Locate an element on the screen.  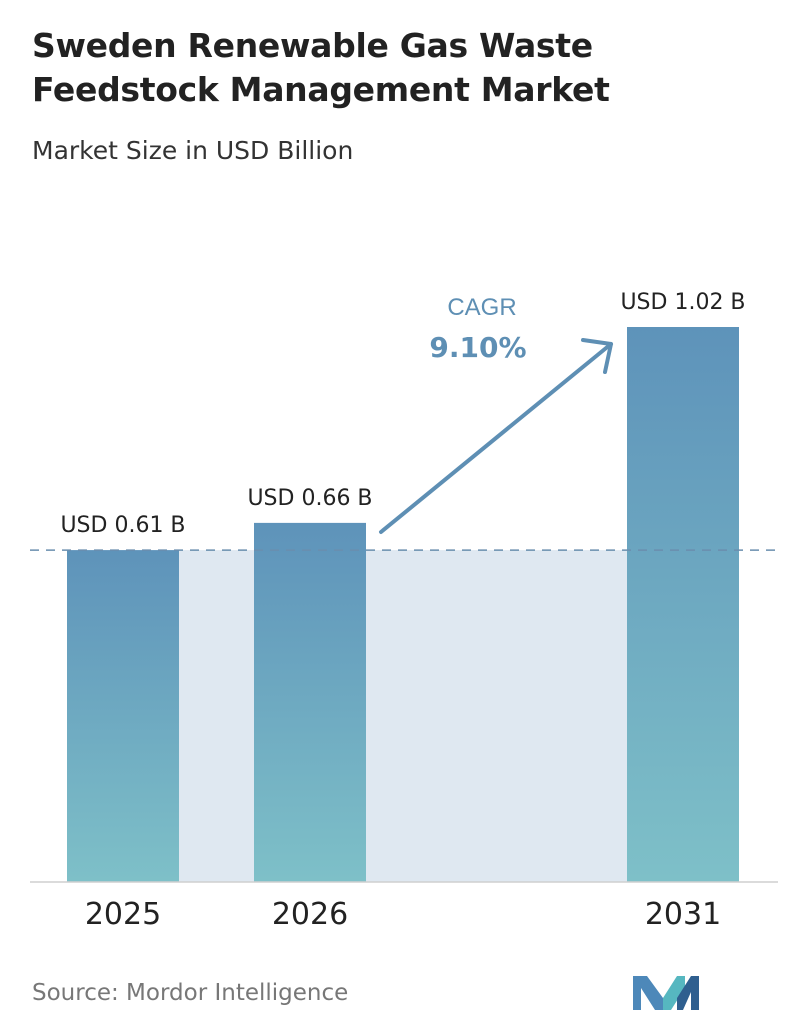
source-text: Source: Mordor Intelligence is located at coordinates (190, 993).